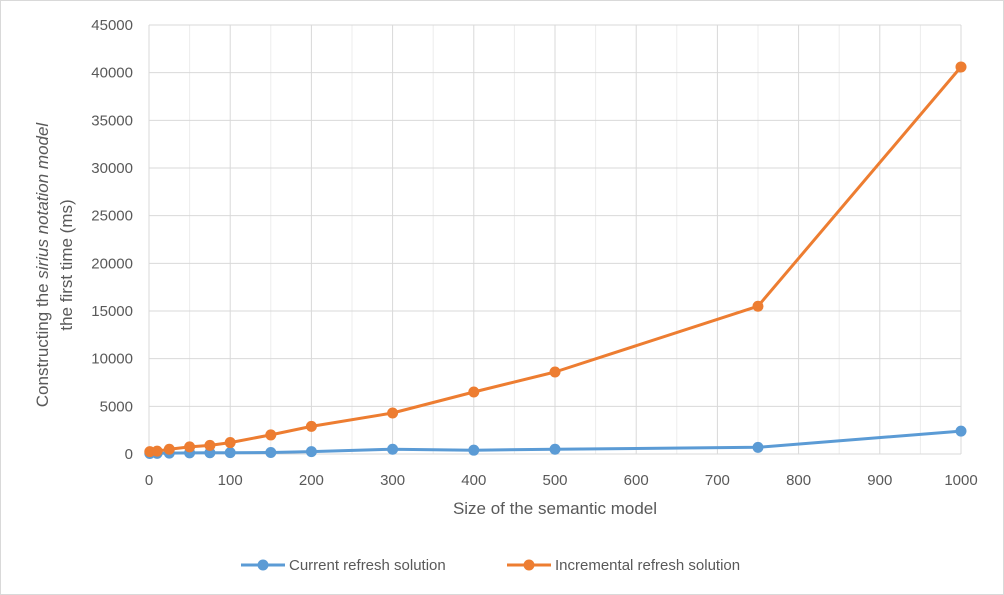 The height and width of the screenshot is (595, 1004). Describe the element at coordinates (116, 406) in the screenshot. I see `y-tick-label: 5000` at that location.